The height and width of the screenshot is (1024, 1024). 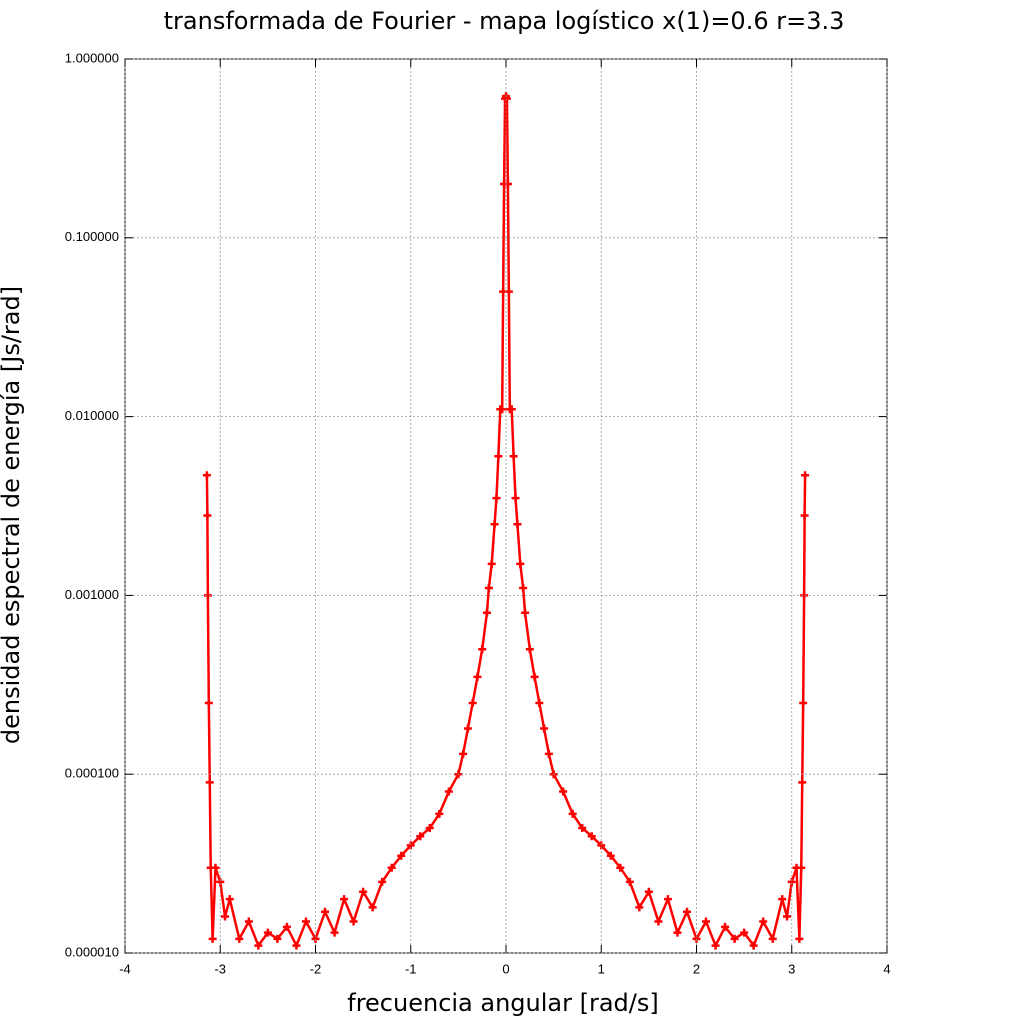 I want to click on x-tick-label: -4, so click(x=125, y=968).